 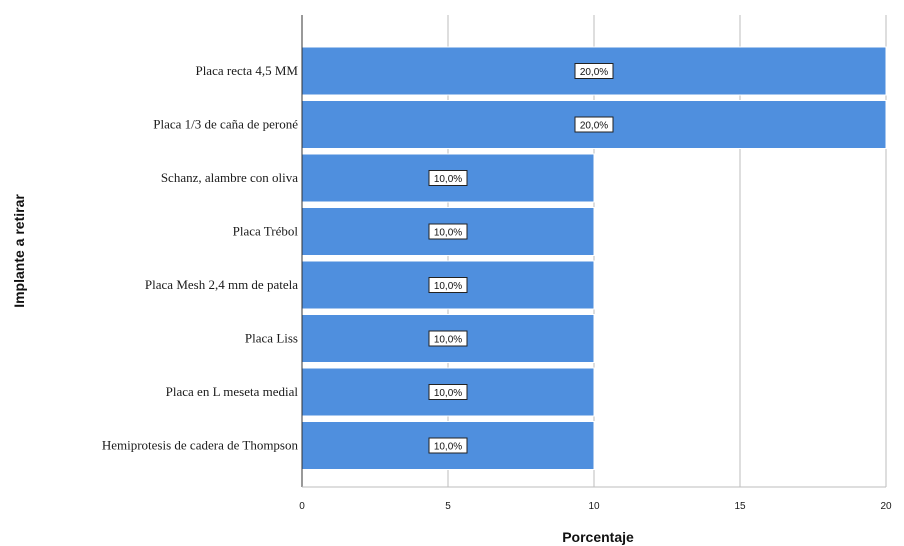 What do you see at coordinates (598, 537) in the screenshot?
I see `x-axis-title: Porcentaje` at bounding box center [598, 537].